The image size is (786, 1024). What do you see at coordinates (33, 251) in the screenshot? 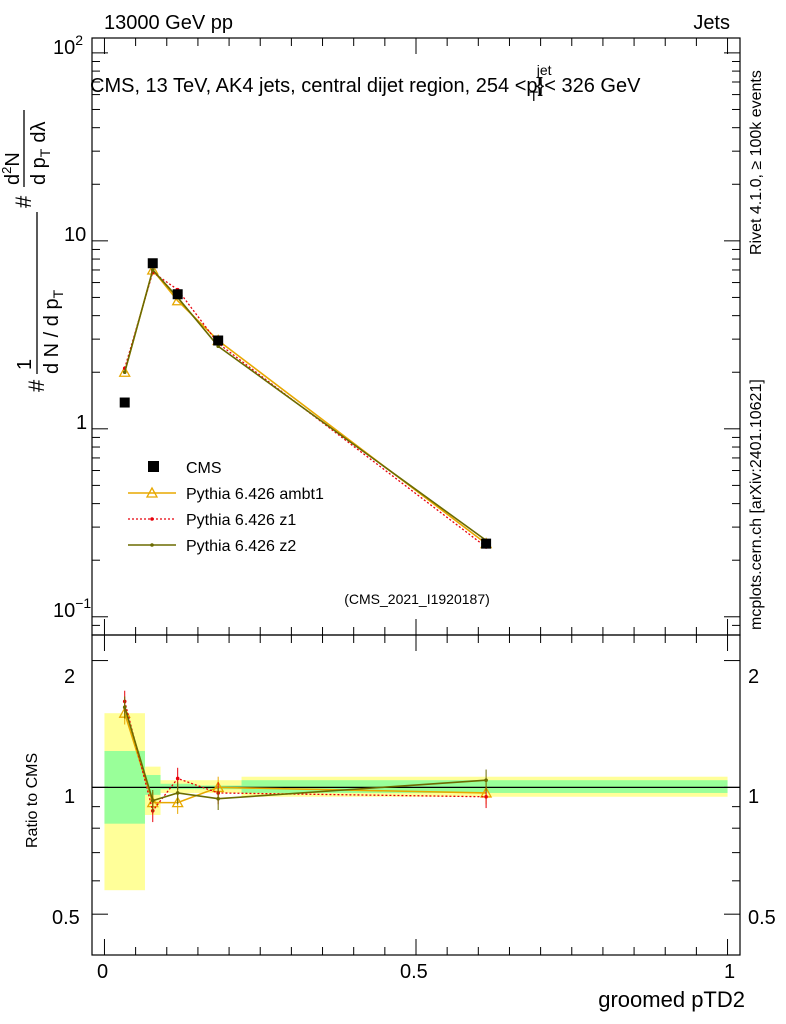
I see `main-y-axis-title: # 1 d N / d pT # d2N d pTdλ` at bounding box center [33, 251].